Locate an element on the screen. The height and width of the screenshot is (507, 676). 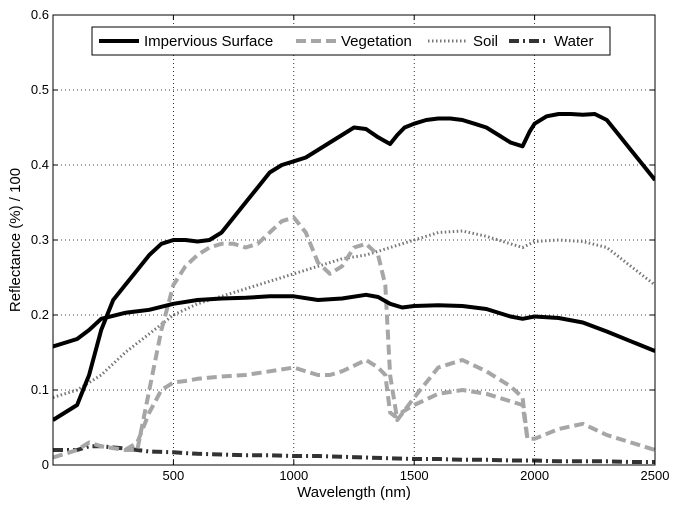
y-tick-label: 0.5 is located at coordinates (40, 89).